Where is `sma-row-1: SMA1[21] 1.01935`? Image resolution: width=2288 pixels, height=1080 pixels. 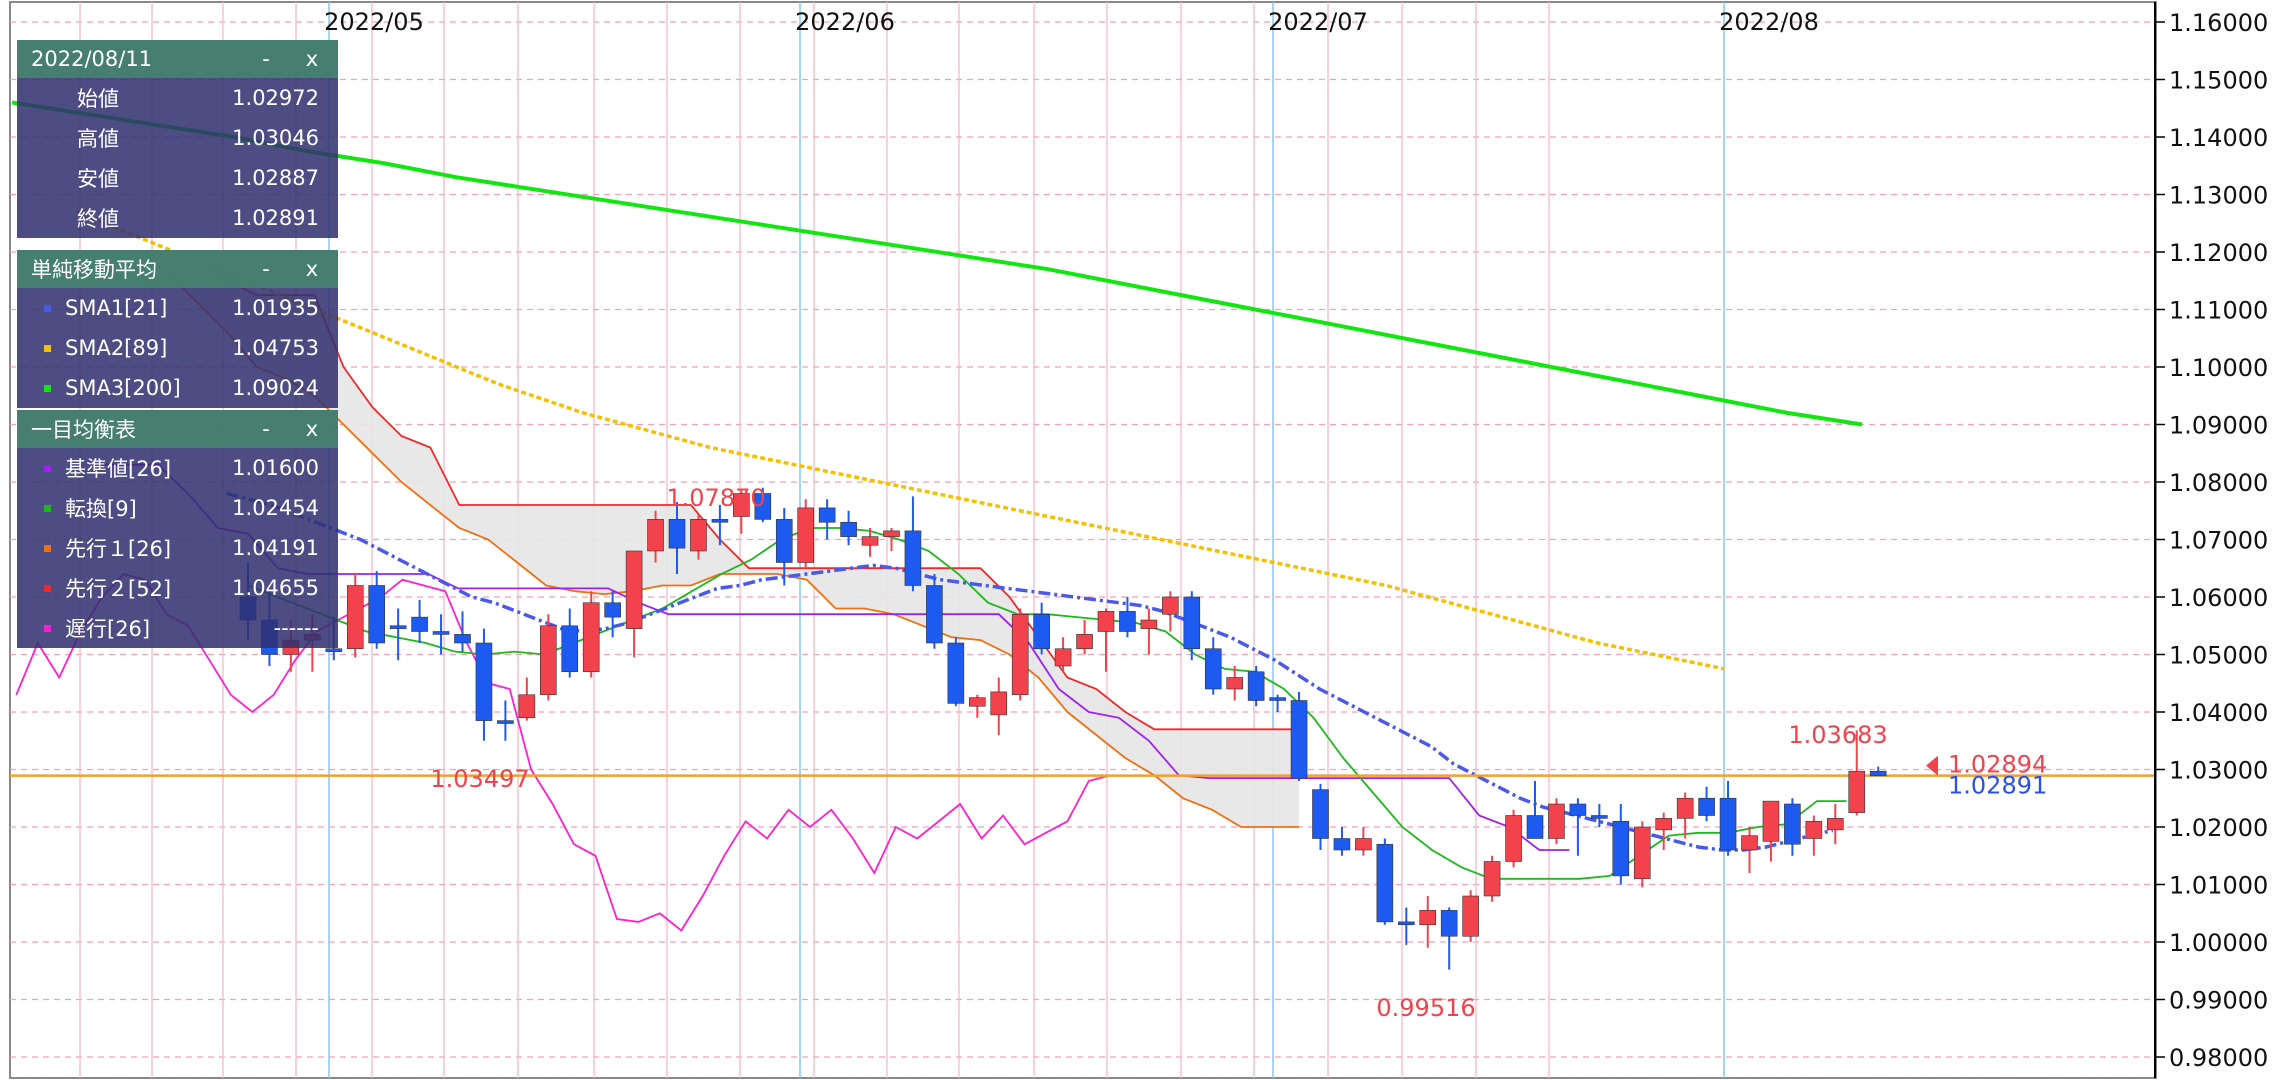 sma-row-1: SMA1[21] 1.01935 is located at coordinates (177, 308).